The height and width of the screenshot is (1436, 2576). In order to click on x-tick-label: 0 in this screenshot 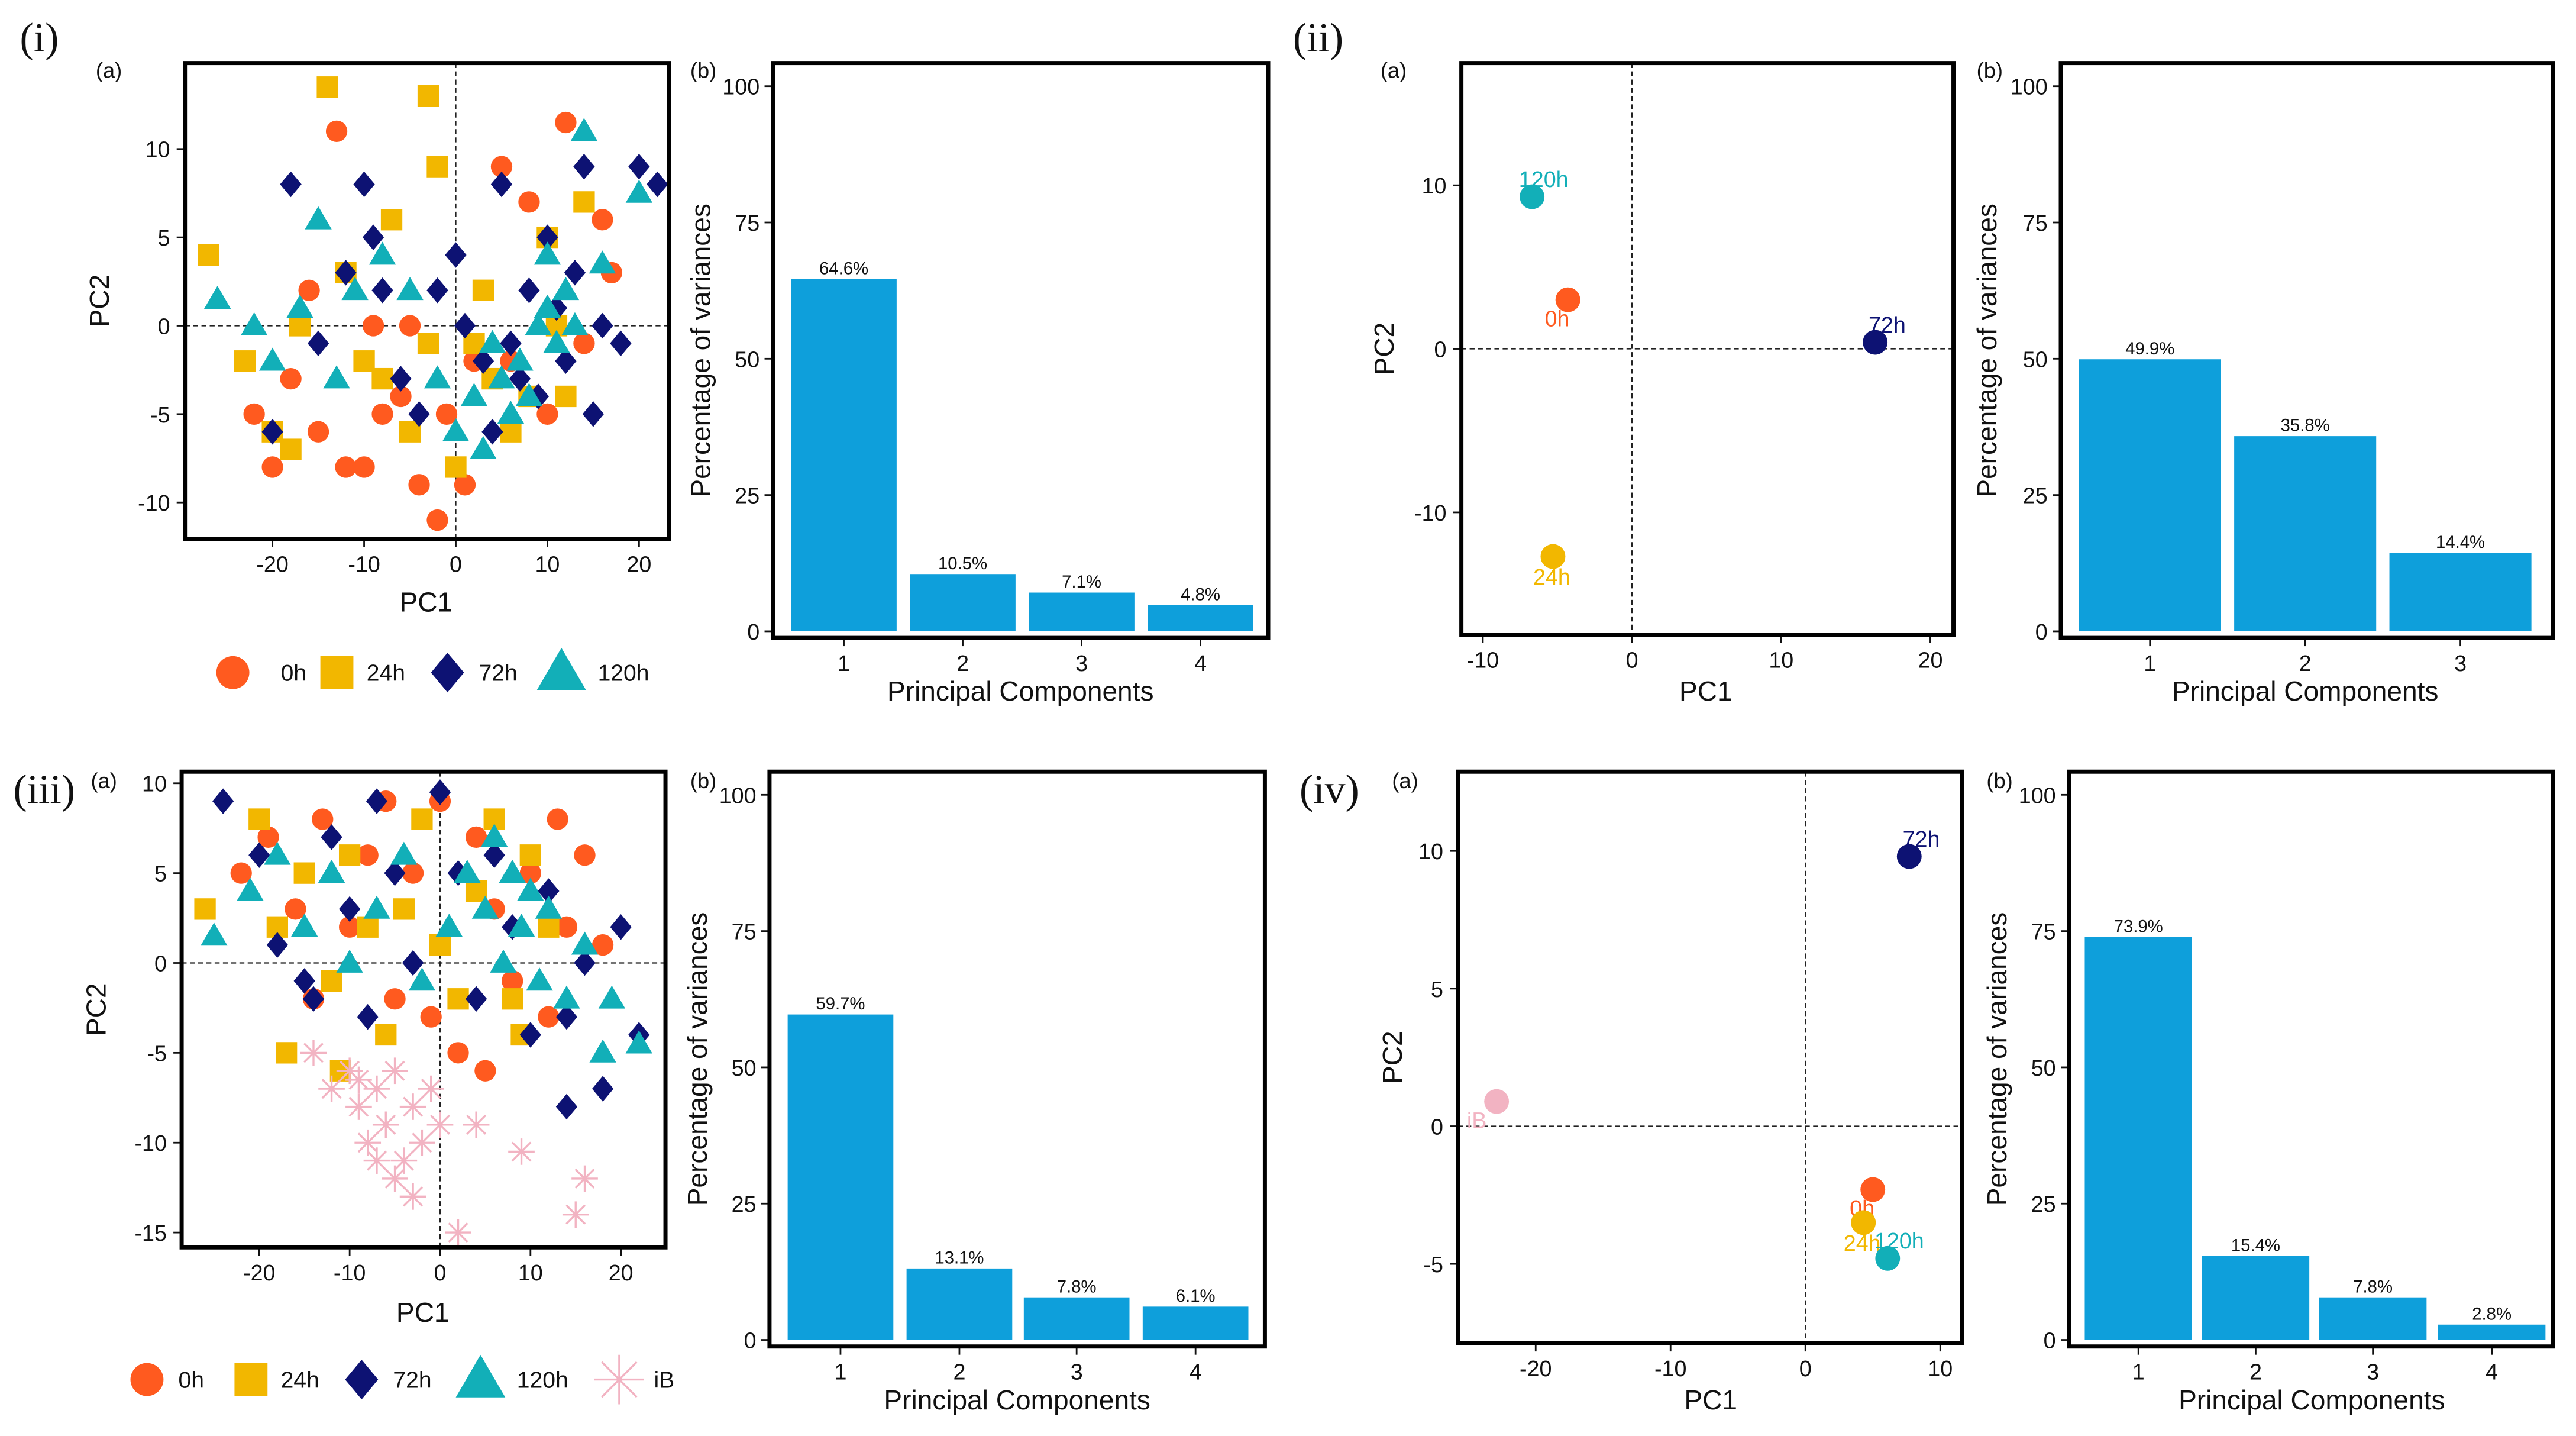, I will do `click(1805, 1368)`.